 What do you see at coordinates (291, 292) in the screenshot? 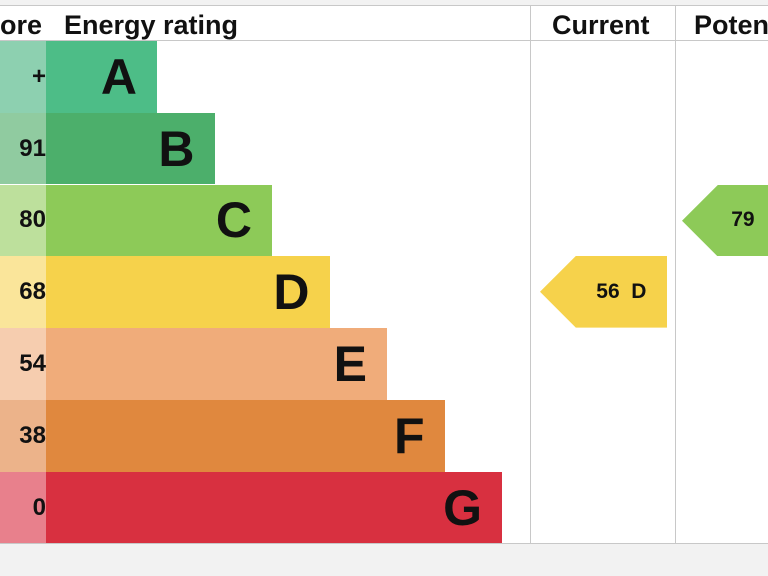
I see `band-letter-d: D` at bounding box center [291, 292].